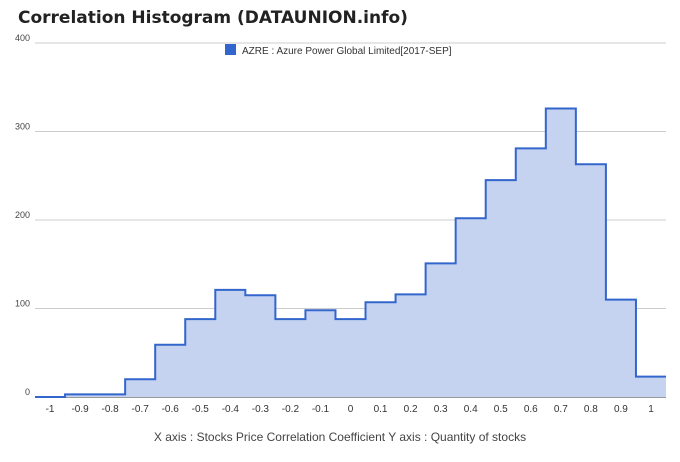 This screenshot has width=680, height=462. What do you see at coordinates (22, 304) in the screenshot?
I see `y-tick-label: 100` at bounding box center [22, 304].